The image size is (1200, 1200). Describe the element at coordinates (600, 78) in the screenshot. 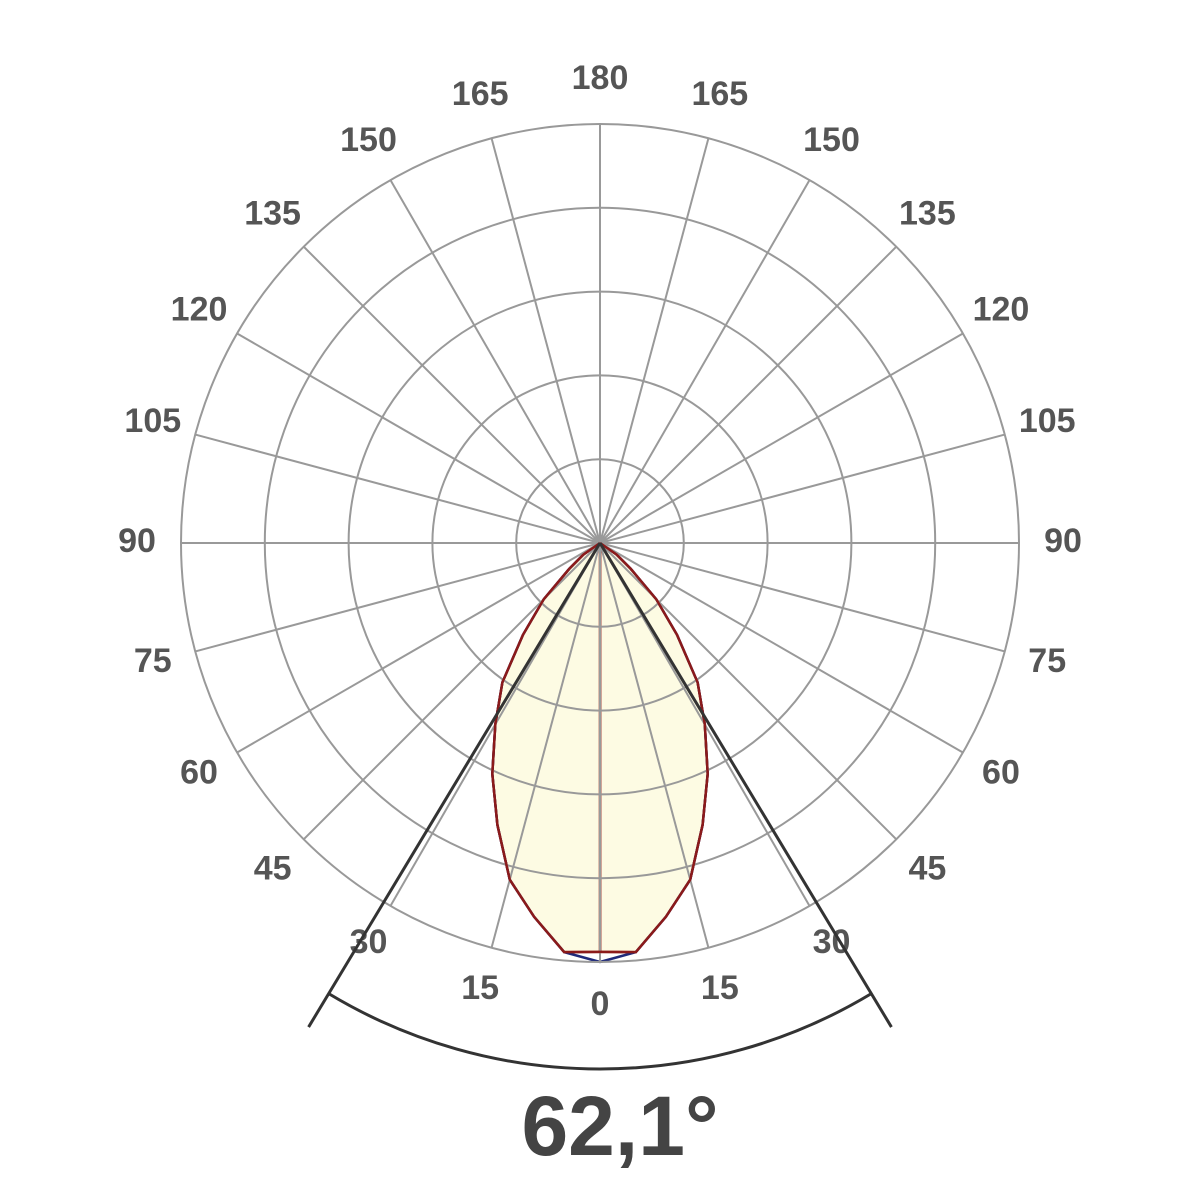

I see `angle-tick-label: 180` at that location.